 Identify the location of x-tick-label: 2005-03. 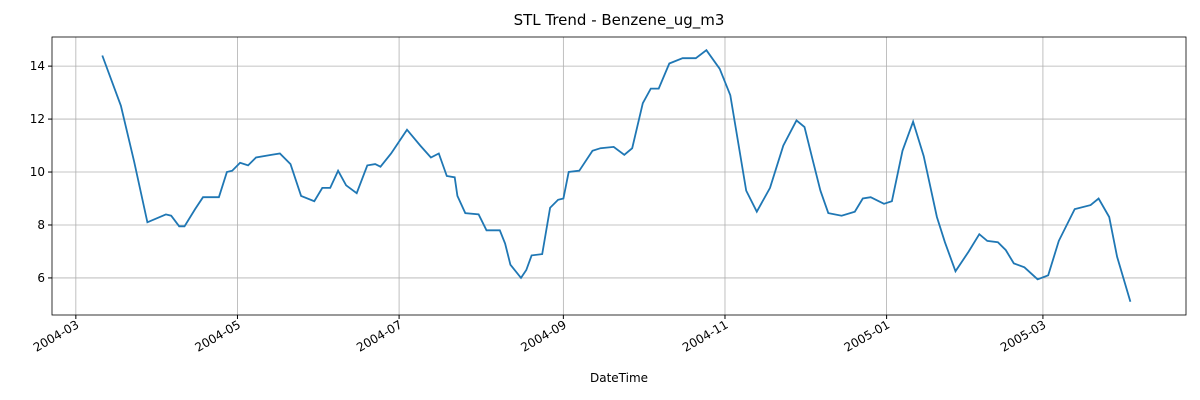
(1023, 335).